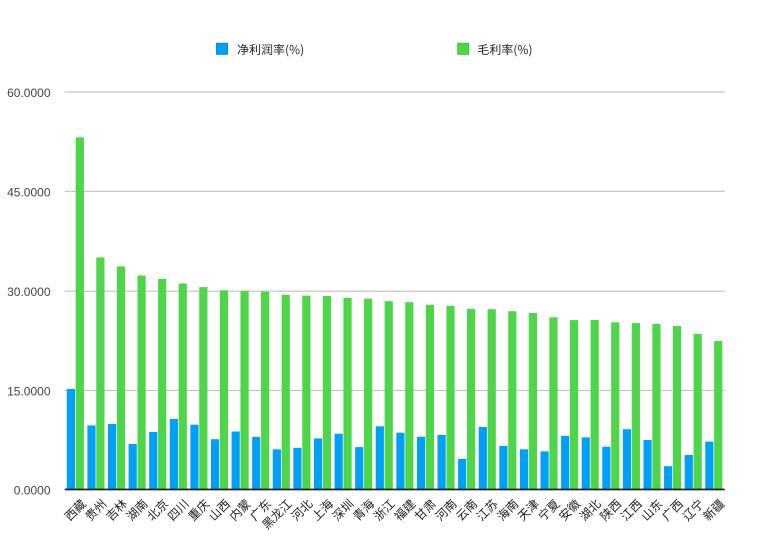 This screenshot has height=541, width=773. What do you see at coordinates (29, 392) in the screenshot?
I see `svg-text: 15.0000` at bounding box center [29, 392].